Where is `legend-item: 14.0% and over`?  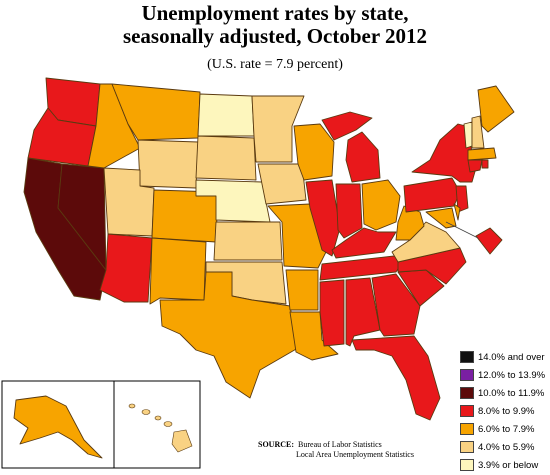 legend-item: 14.0% and over is located at coordinates (504, 357).